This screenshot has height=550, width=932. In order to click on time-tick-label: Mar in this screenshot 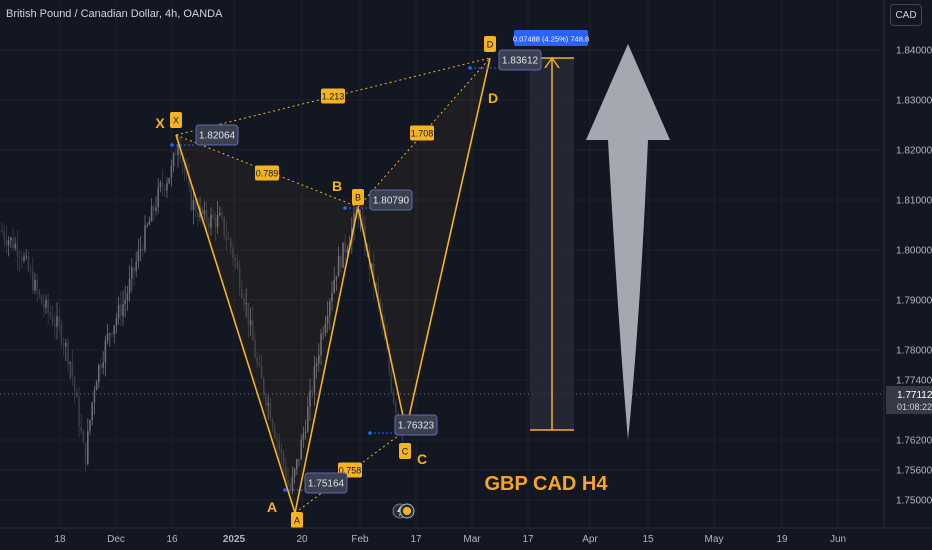, I will do `click(472, 539)`.